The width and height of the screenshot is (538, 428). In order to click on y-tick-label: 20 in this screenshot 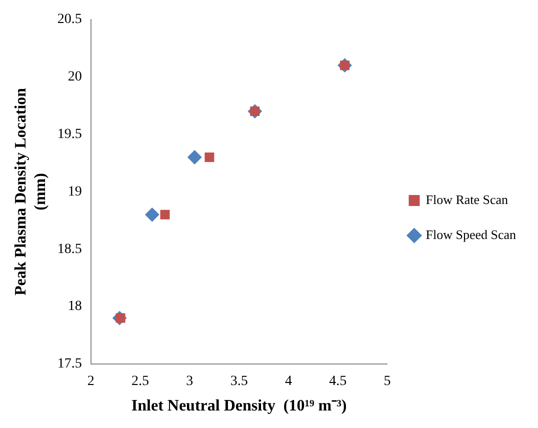, I will do `click(75, 77)`.